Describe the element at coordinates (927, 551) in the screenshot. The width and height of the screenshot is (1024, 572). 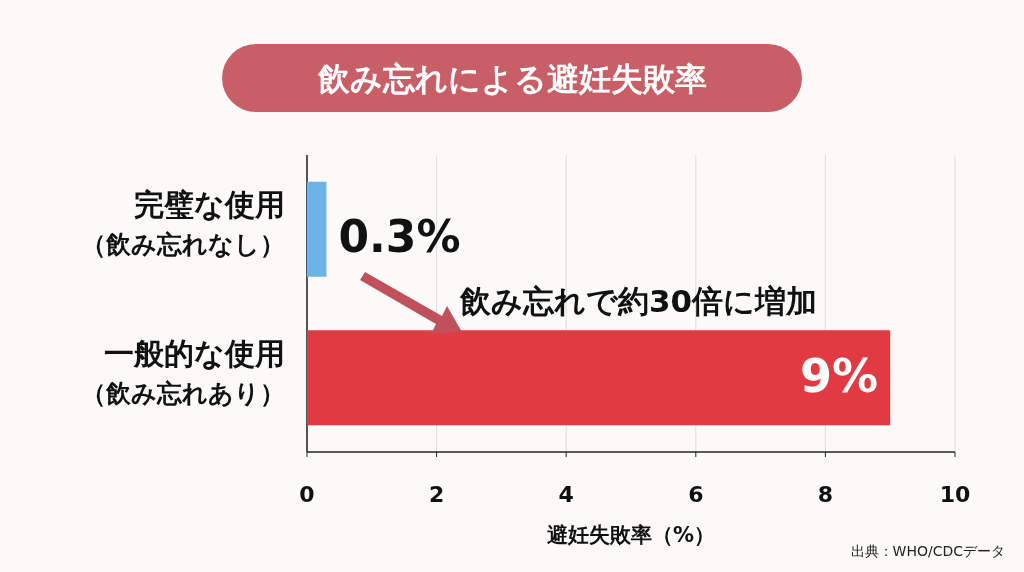
I see `source-note: 出典：WHO/CDCデータ` at that location.